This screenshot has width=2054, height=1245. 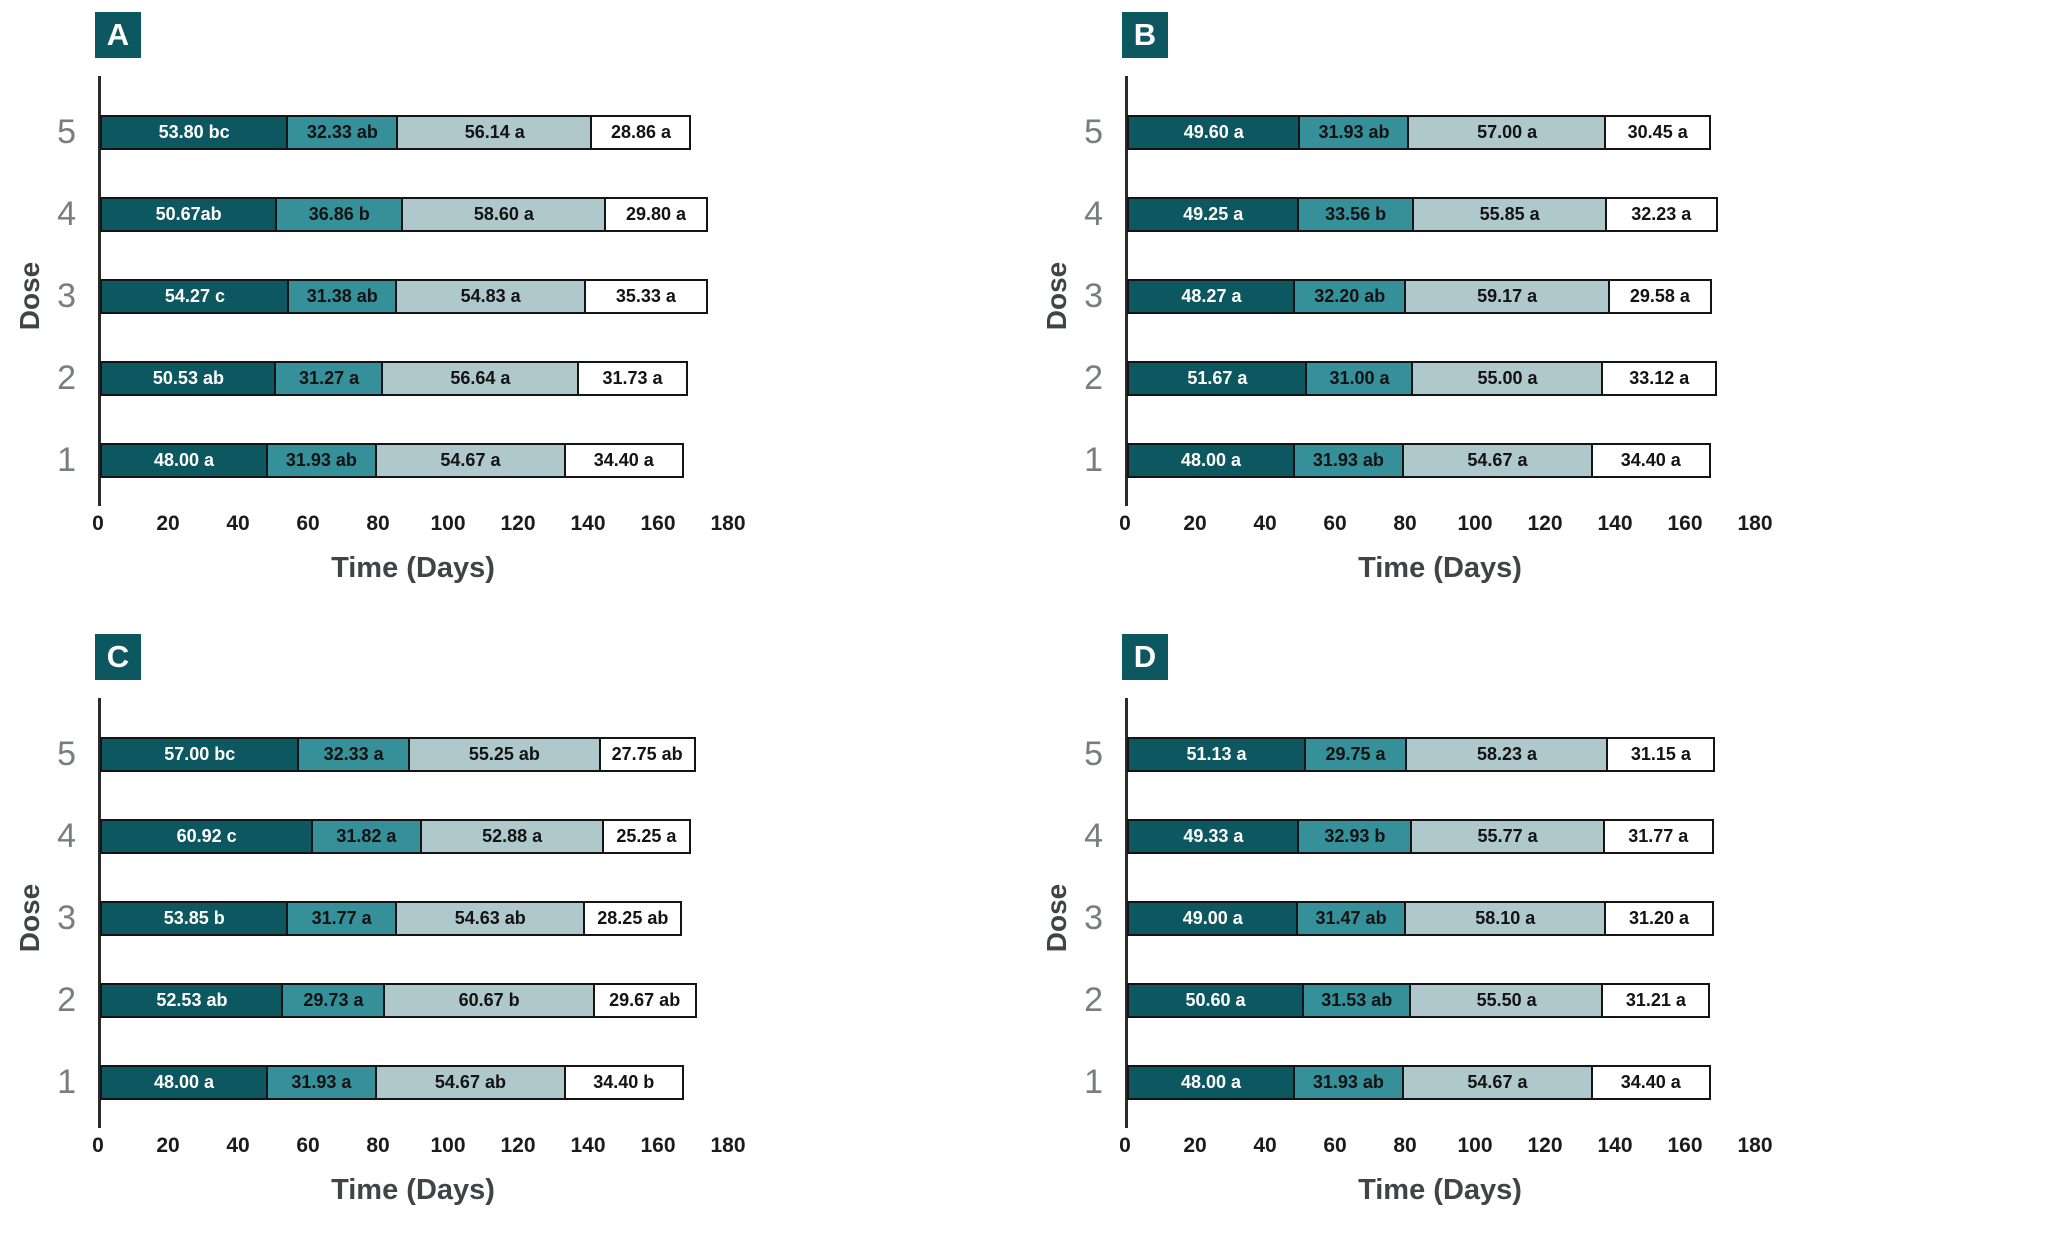 I want to click on bar-segment: 29.73 a, so click(x=333, y=1000).